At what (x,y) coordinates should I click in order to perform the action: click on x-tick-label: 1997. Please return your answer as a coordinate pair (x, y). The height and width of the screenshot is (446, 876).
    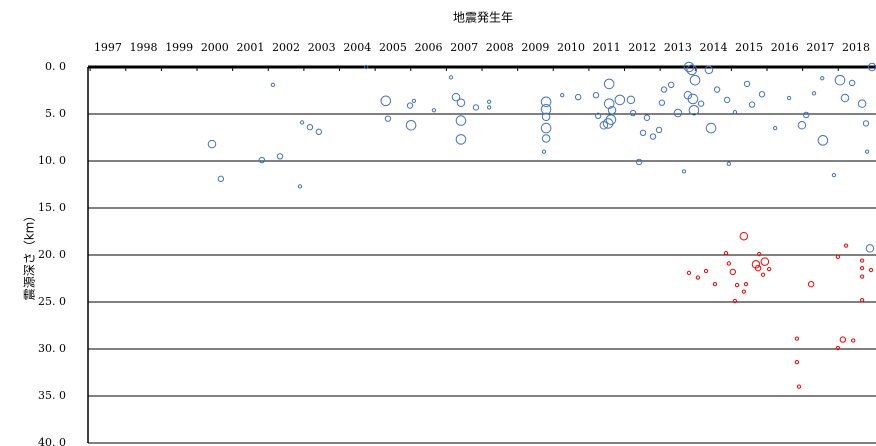
    Looking at the image, I should click on (108, 47).